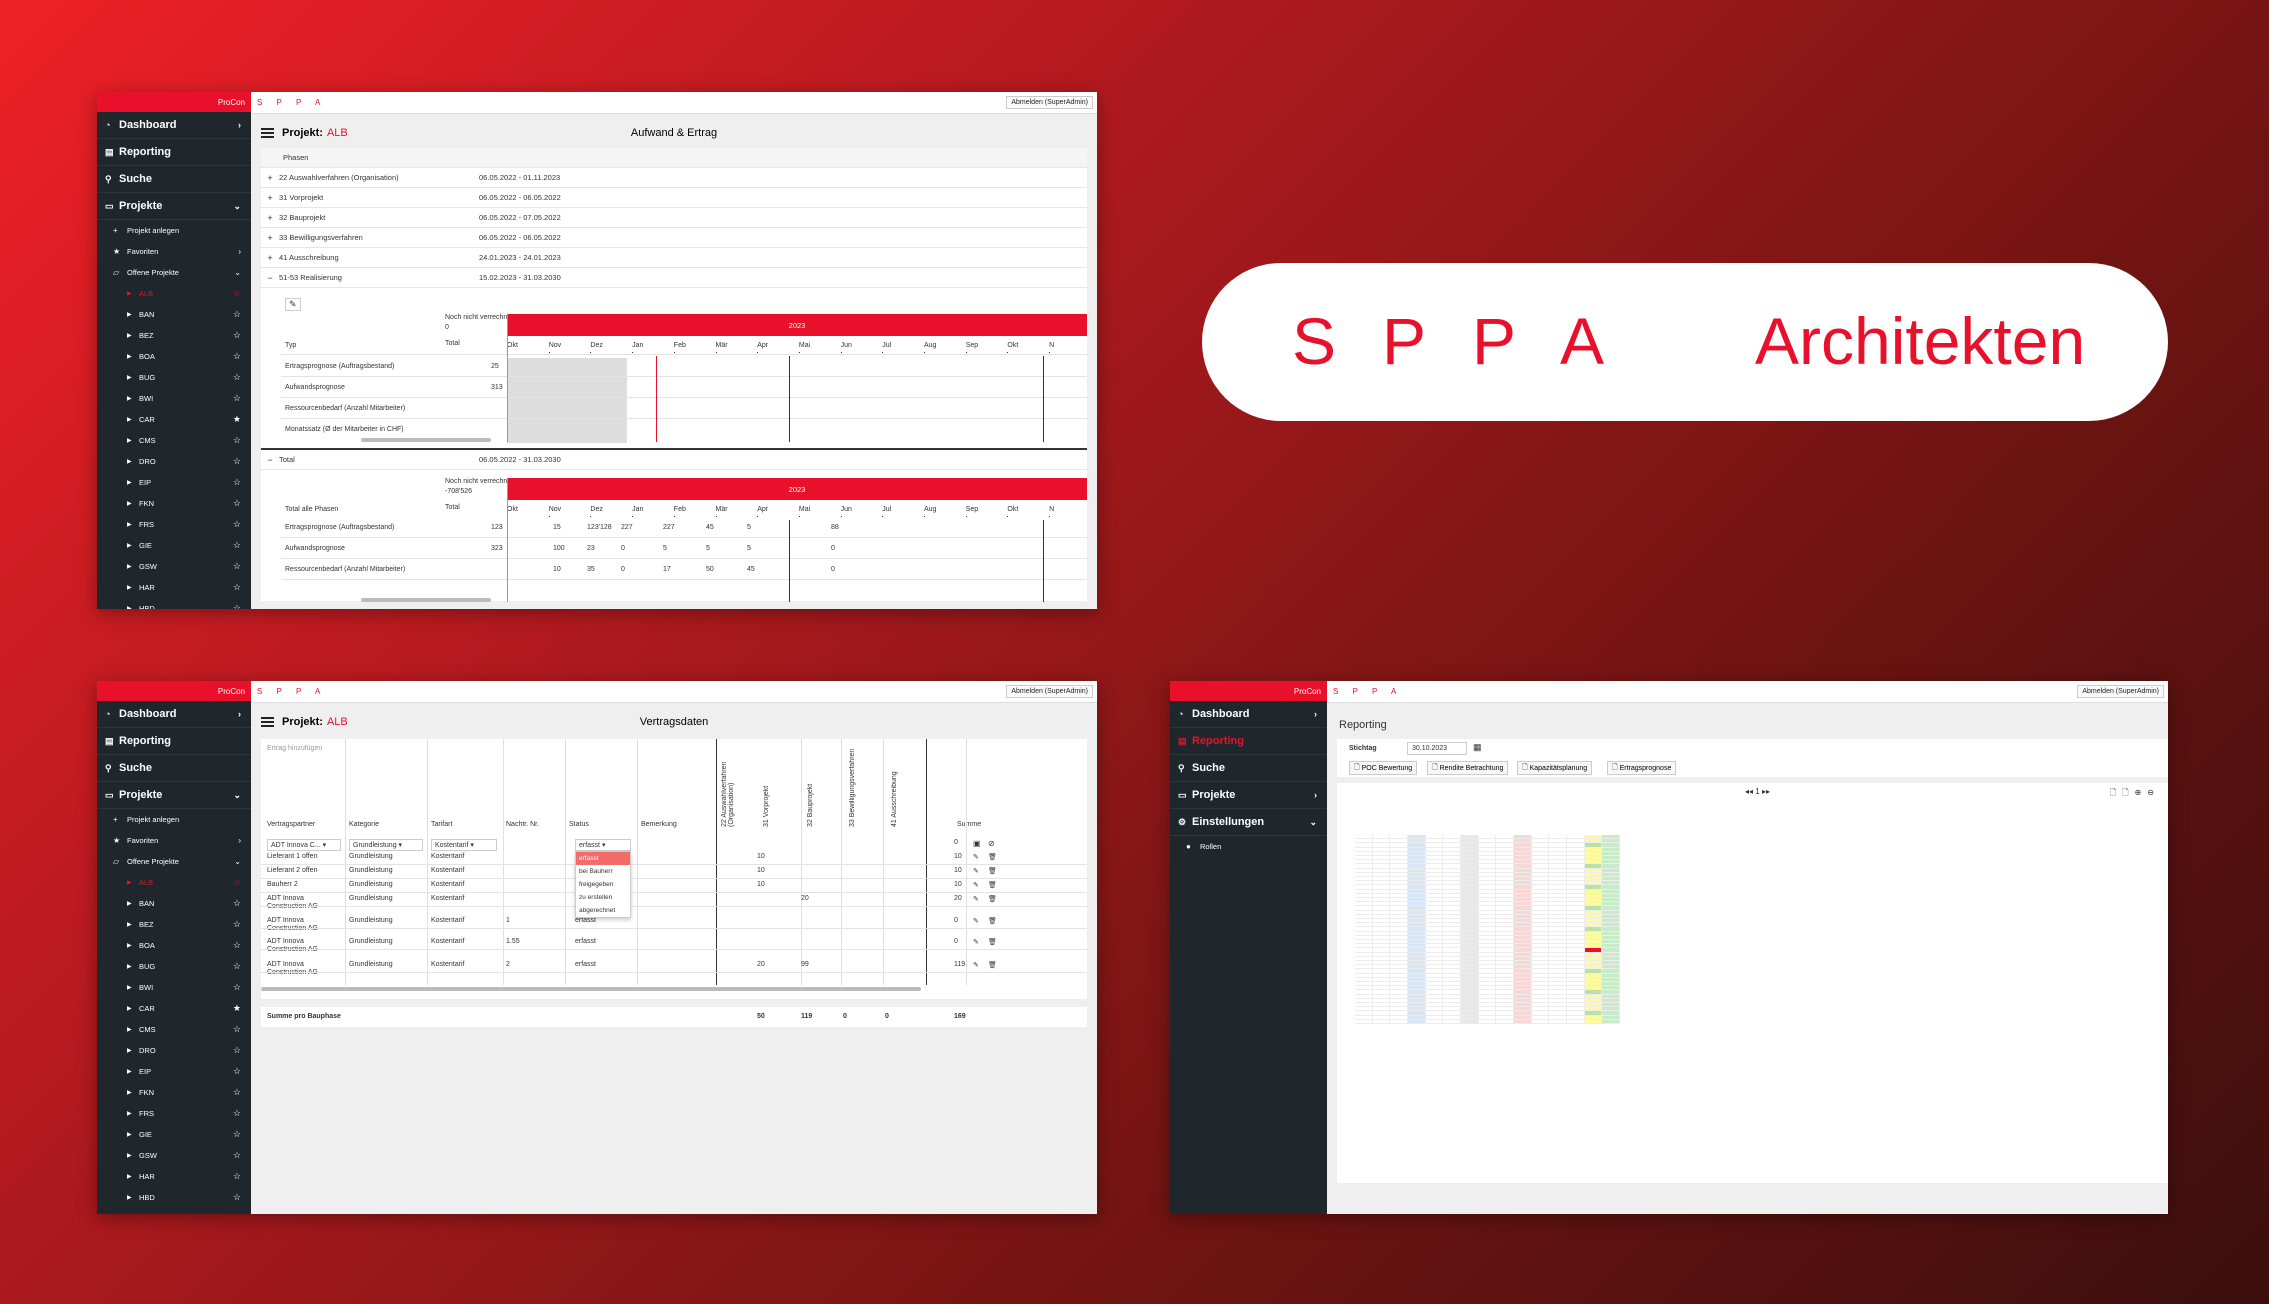  What do you see at coordinates (184, 377) in the screenshot?
I see `project-item: ▶ BUG ☆` at bounding box center [184, 377].